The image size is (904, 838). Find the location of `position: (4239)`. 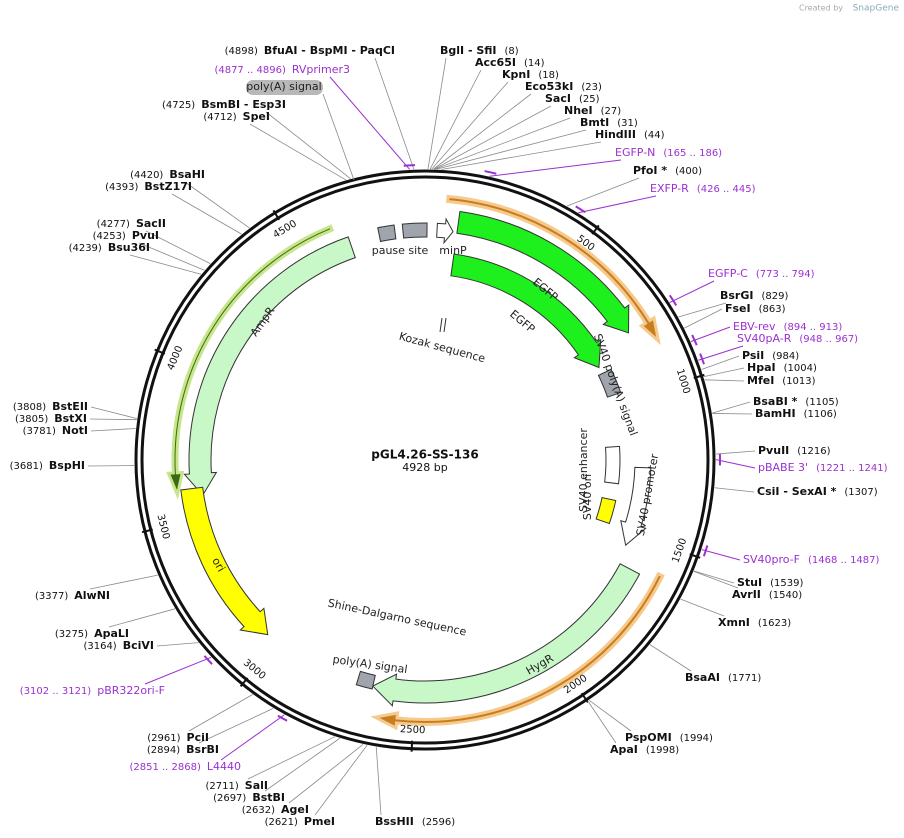

position: (4239) is located at coordinates (85, 248).